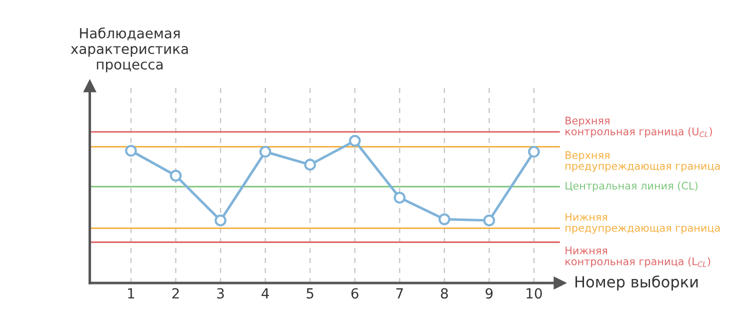 The width and height of the screenshot is (730, 331). Describe the element at coordinates (131, 293) in the screenshot. I see `x-tick-label: 1` at that location.